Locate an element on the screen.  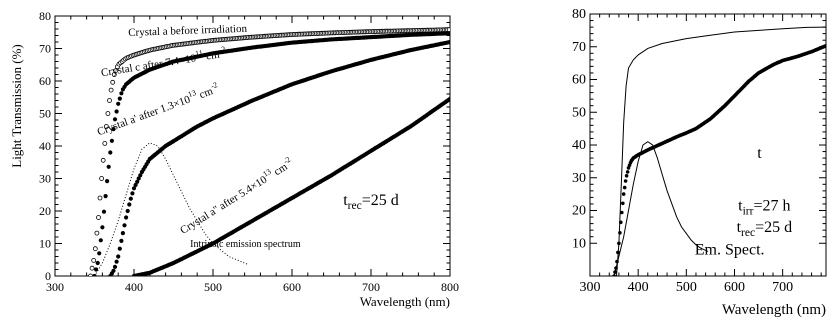
x-axis-label: Wavelength (nm) is located at coordinates (405, 301).